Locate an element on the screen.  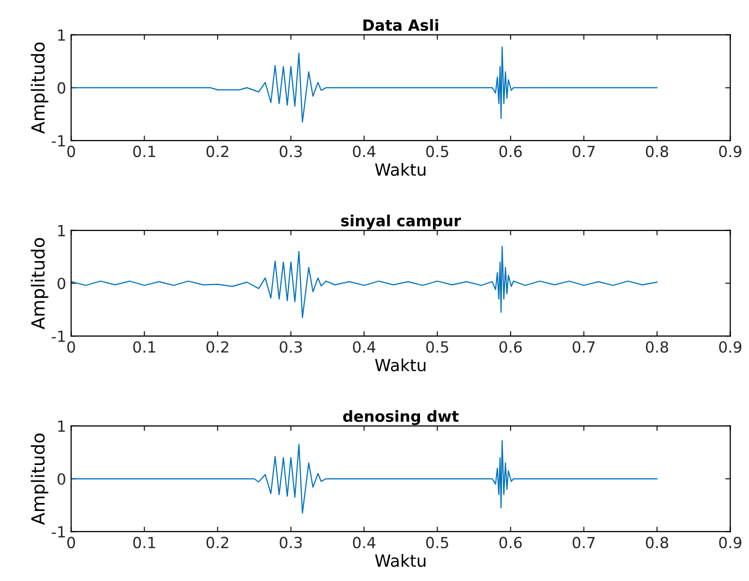
chart-title: Data Asli is located at coordinates (400, 25).